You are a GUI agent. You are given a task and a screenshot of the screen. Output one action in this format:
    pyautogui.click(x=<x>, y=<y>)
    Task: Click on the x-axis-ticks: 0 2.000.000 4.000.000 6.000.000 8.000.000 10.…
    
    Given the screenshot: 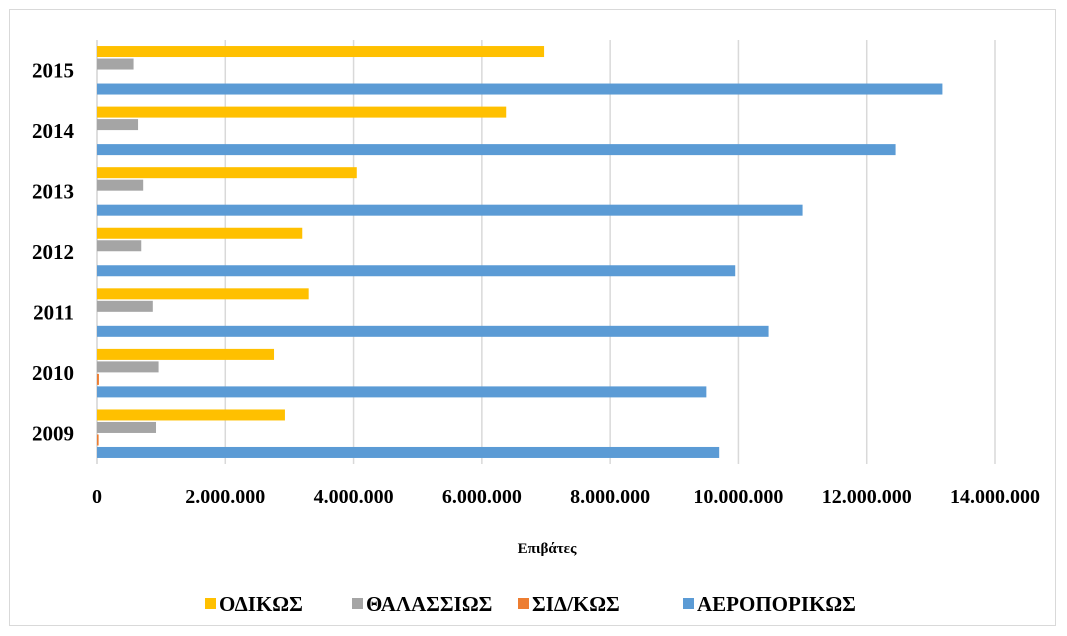 What is the action you would take?
    pyautogui.click(x=566, y=497)
    